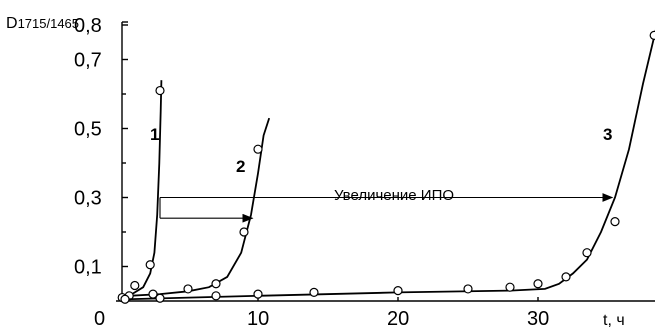 This screenshot has height=327, width=655. What do you see at coordinates (88, 61) in the screenshot?
I see `y-tick-label-3: 0,7` at bounding box center [88, 61].